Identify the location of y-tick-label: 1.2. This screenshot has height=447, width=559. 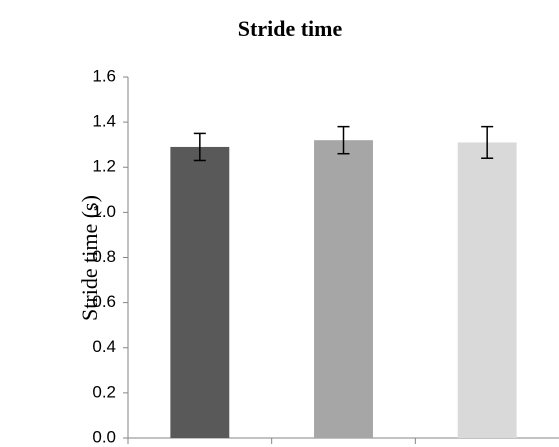
(104, 166).